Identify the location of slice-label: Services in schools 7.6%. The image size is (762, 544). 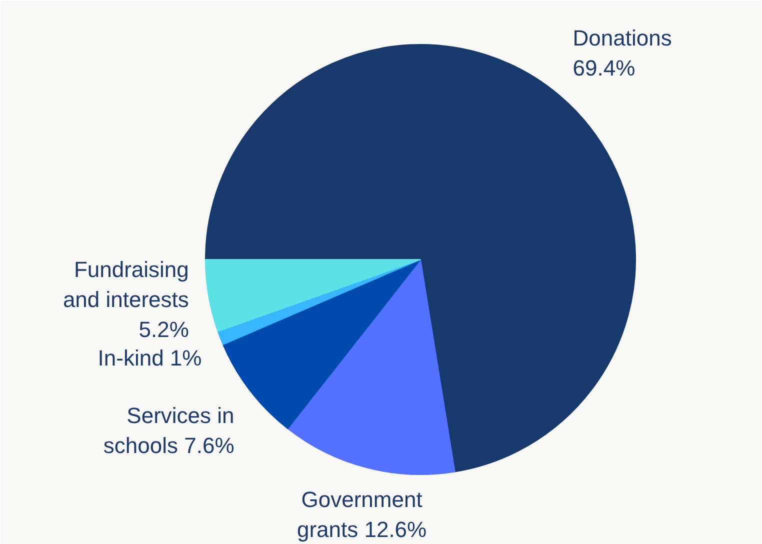
(168, 430).